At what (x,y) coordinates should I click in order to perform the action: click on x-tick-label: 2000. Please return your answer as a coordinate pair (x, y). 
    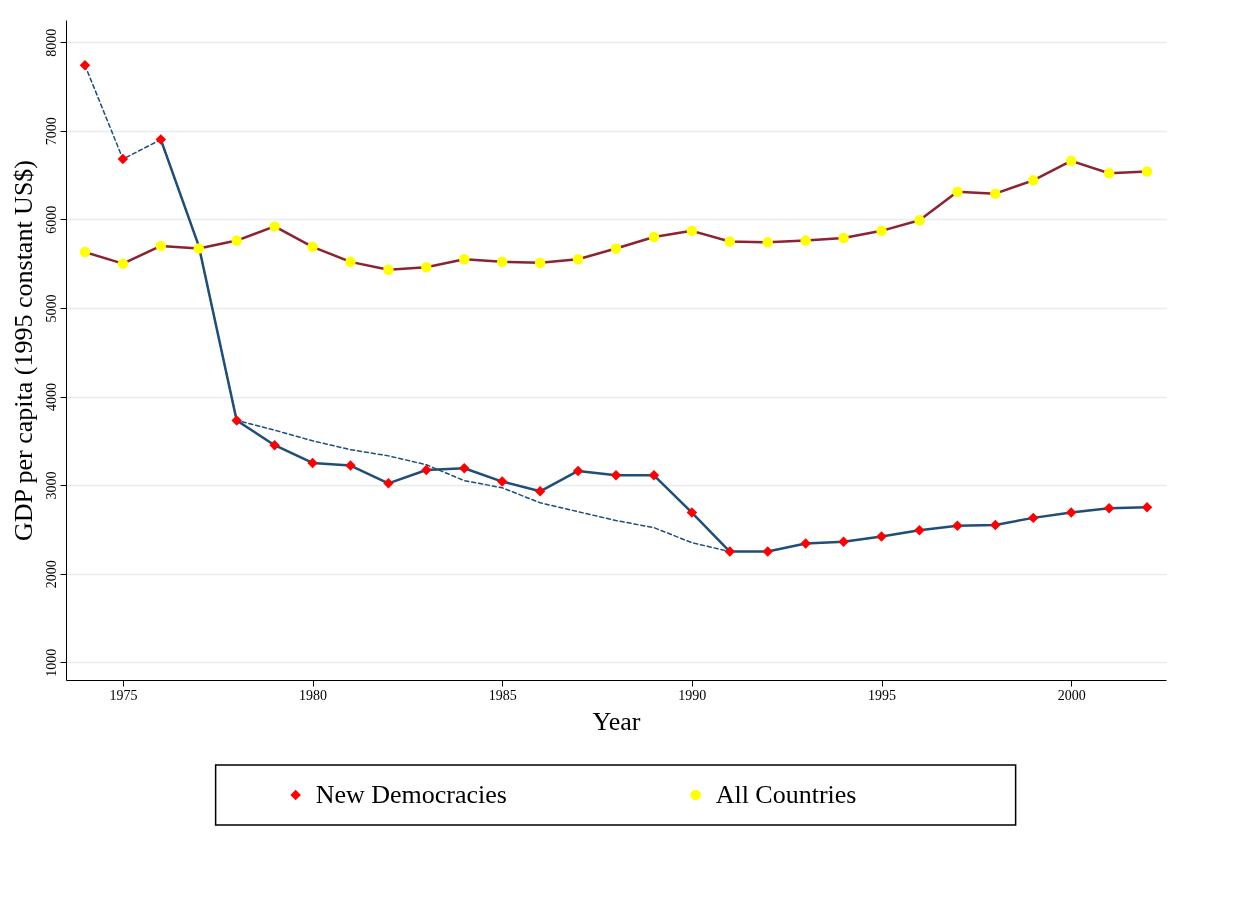
    Looking at the image, I should click on (1071, 695).